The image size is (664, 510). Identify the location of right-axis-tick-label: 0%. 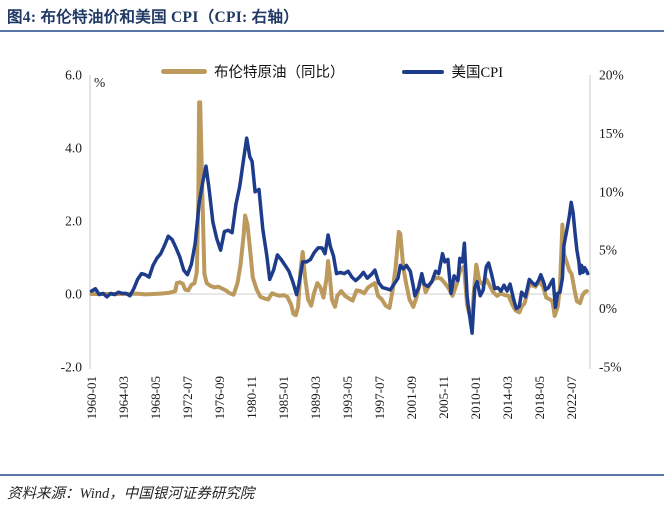
(608, 308).